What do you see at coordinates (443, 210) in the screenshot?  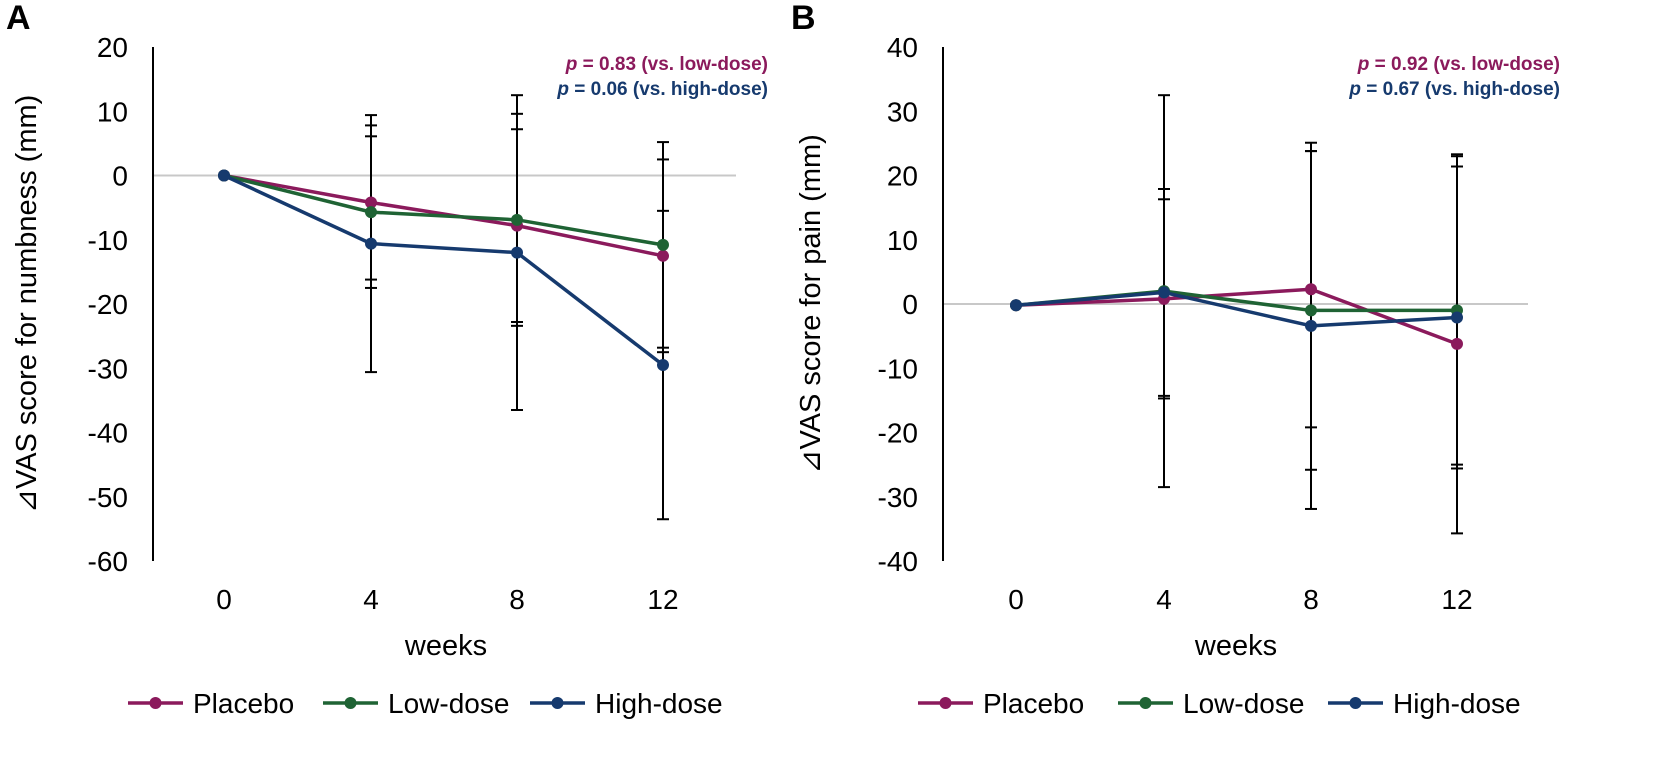 I see `series-line-low-dose` at bounding box center [443, 210].